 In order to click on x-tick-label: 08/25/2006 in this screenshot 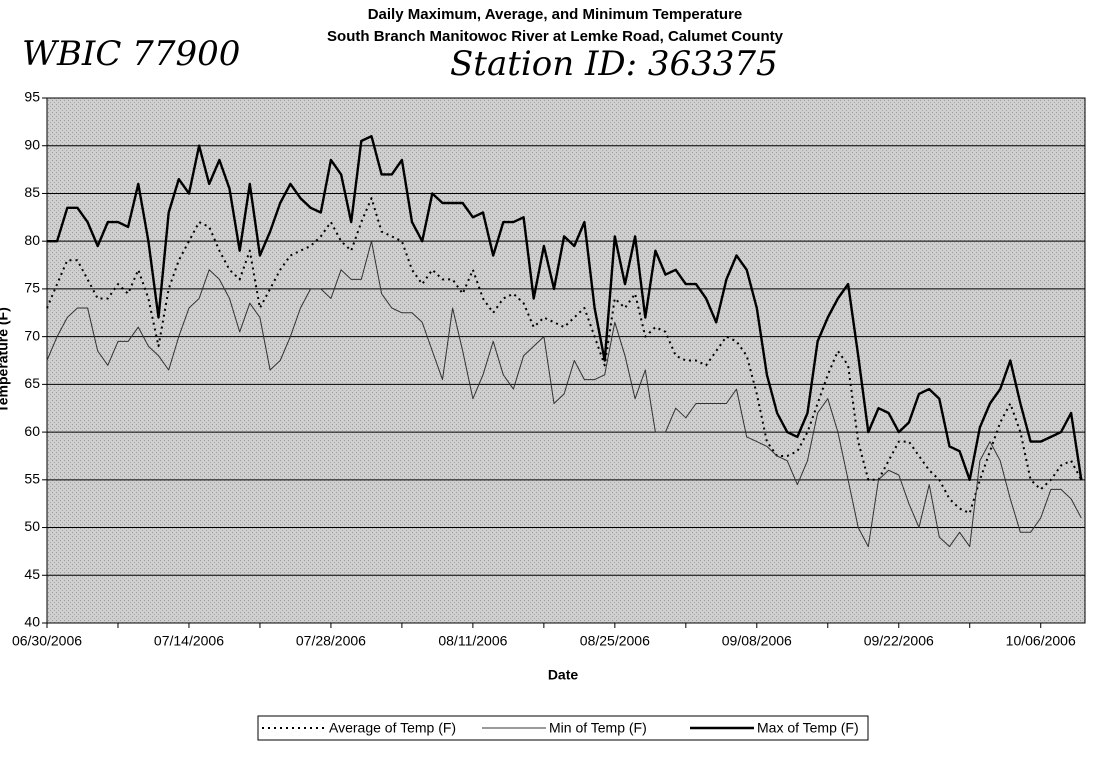, I will do `click(615, 641)`.